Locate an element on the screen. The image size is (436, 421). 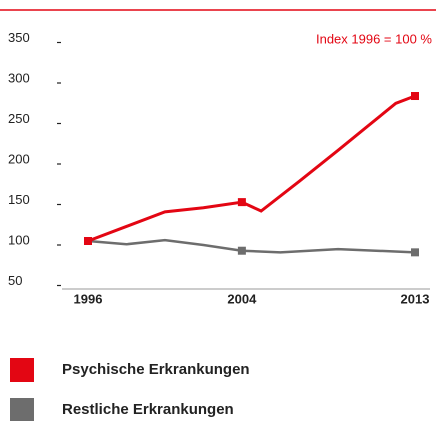
legend-label: Restliche Erkrankungen is located at coordinates (148, 409).